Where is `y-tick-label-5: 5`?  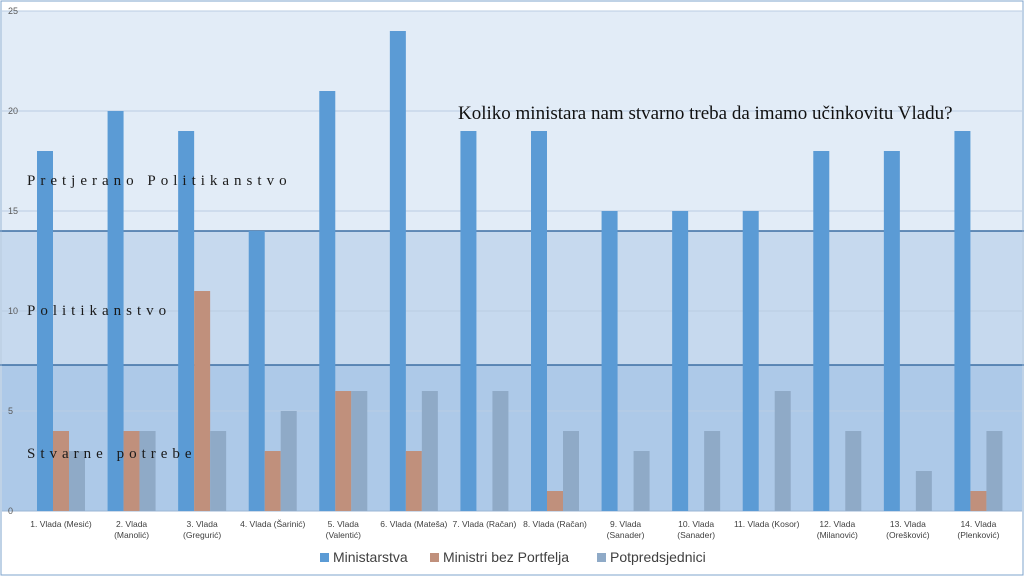 y-tick-label-5: 5 is located at coordinates (10, 411).